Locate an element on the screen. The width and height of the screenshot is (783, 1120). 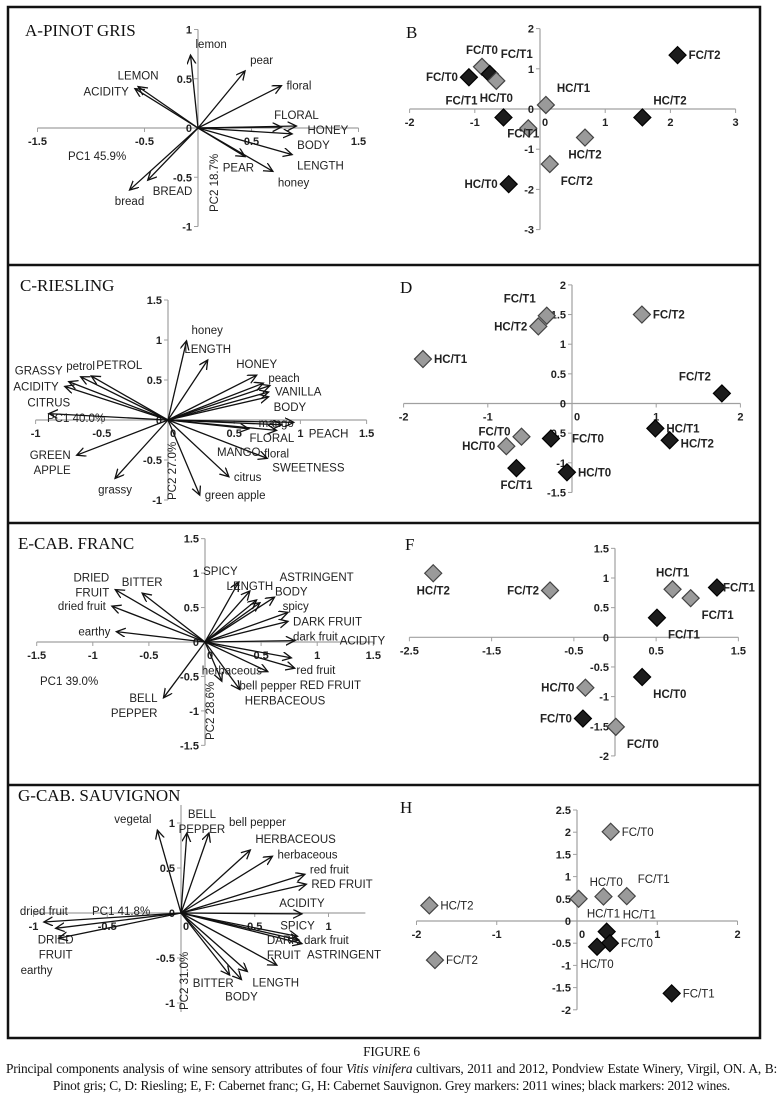
y-axis-title: PC2 28.6% is located at coordinates (211, 711).